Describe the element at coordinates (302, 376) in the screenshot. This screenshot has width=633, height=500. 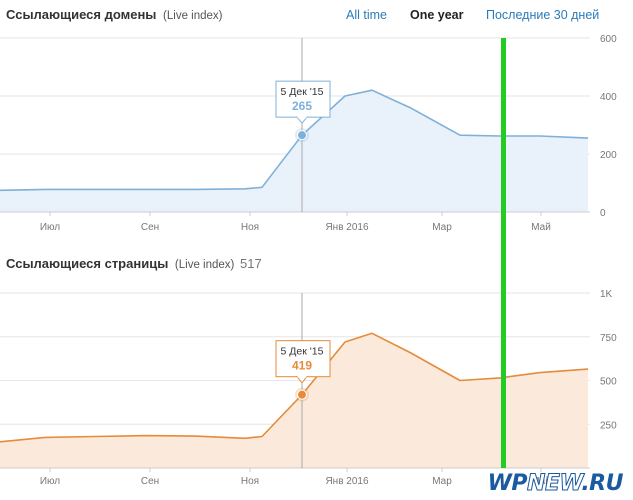
I see `chart2-tooltip-pointer-mask` at that location.